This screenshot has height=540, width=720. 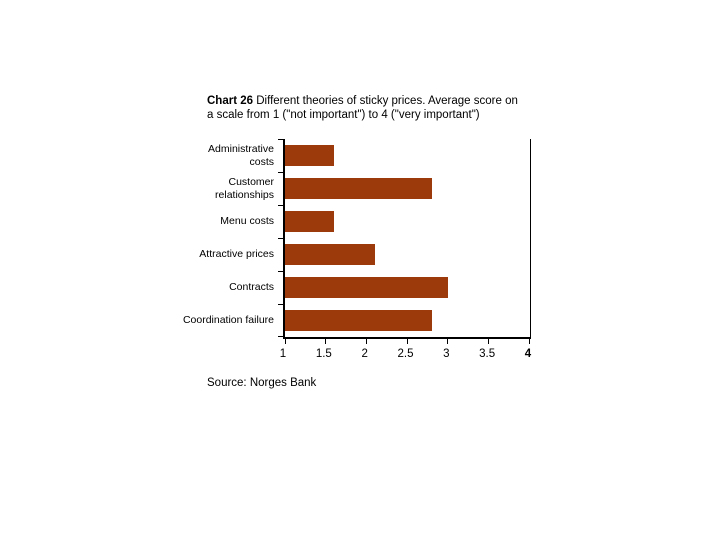 I want to click on x-tick-label: 3, so click(x=446, y=354).